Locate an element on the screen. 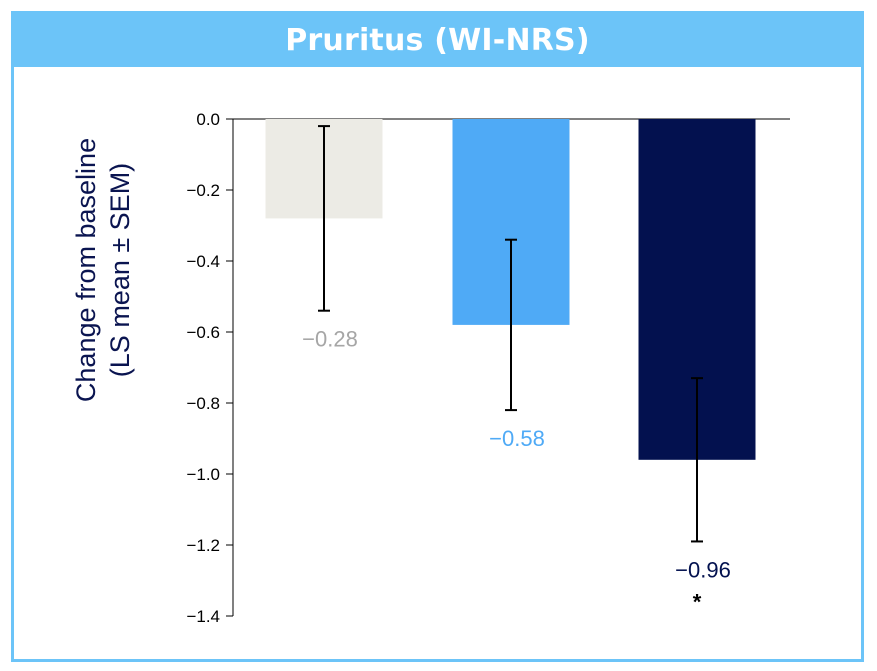 This screenshot has height=671, width=877. data-label: −0.28 is located at coordinates (330, 339).